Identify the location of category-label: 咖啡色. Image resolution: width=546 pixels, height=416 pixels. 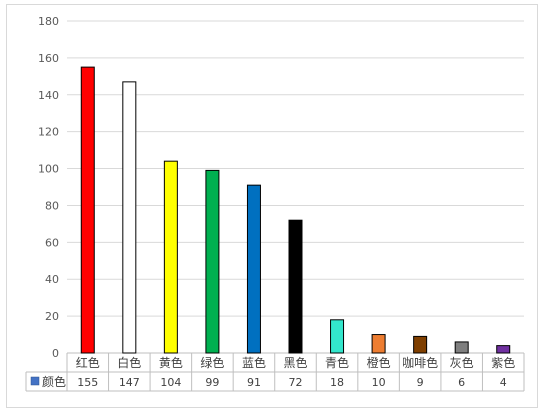
(420, 362).